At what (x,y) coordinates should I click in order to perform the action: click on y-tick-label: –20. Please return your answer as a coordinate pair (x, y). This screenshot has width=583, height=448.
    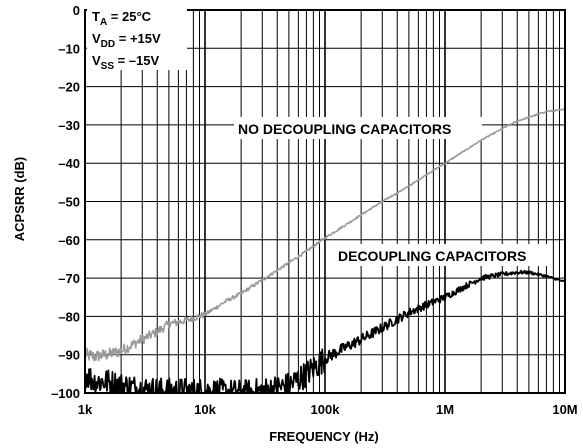
    Looking at the image, I should click on (69, 87).